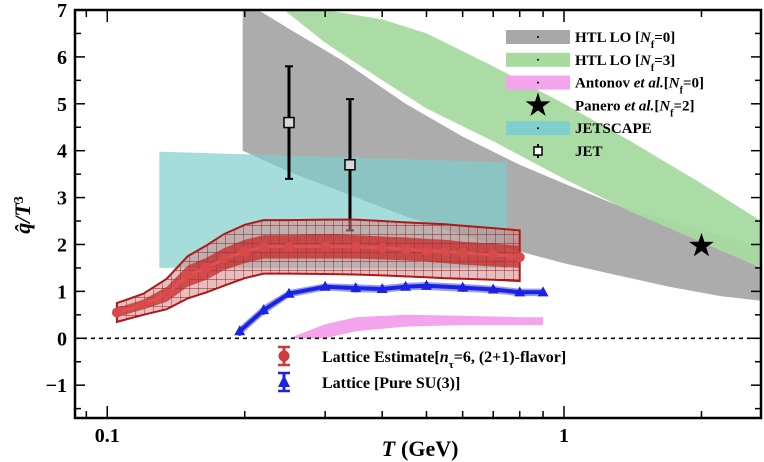  Describe the element at coordinates (589, 152) in the screenshot. I see `legend-label-jet: JET` at that location.